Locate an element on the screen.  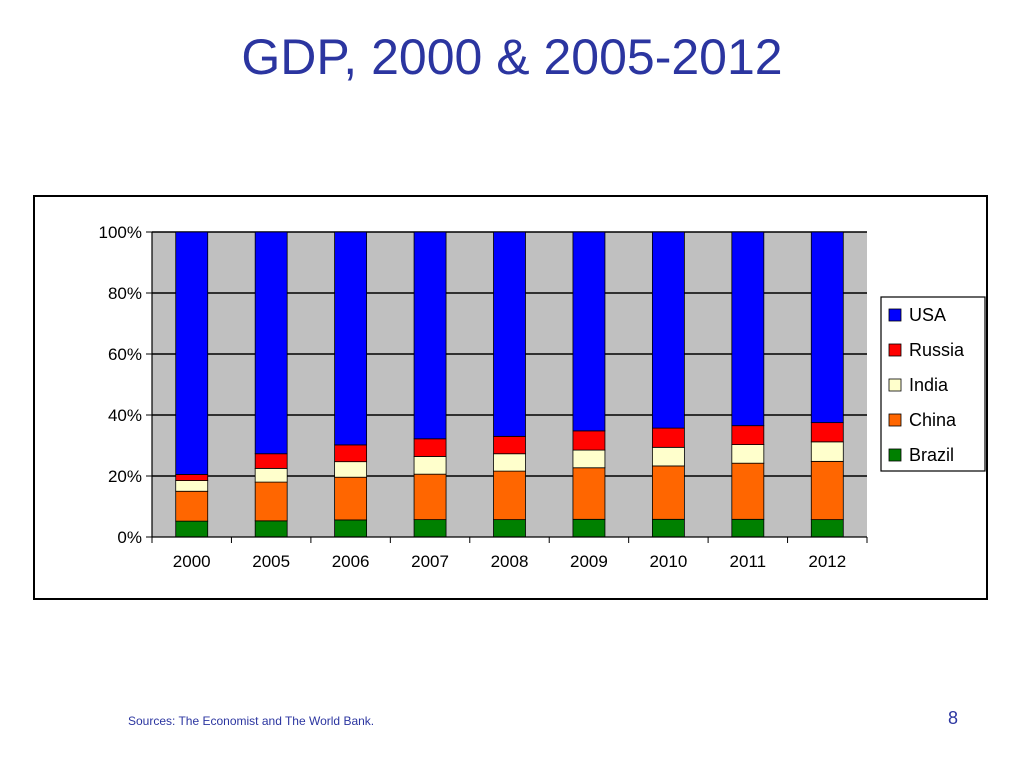
x-tick-label: 2011 is located at coordinates (748, 561).